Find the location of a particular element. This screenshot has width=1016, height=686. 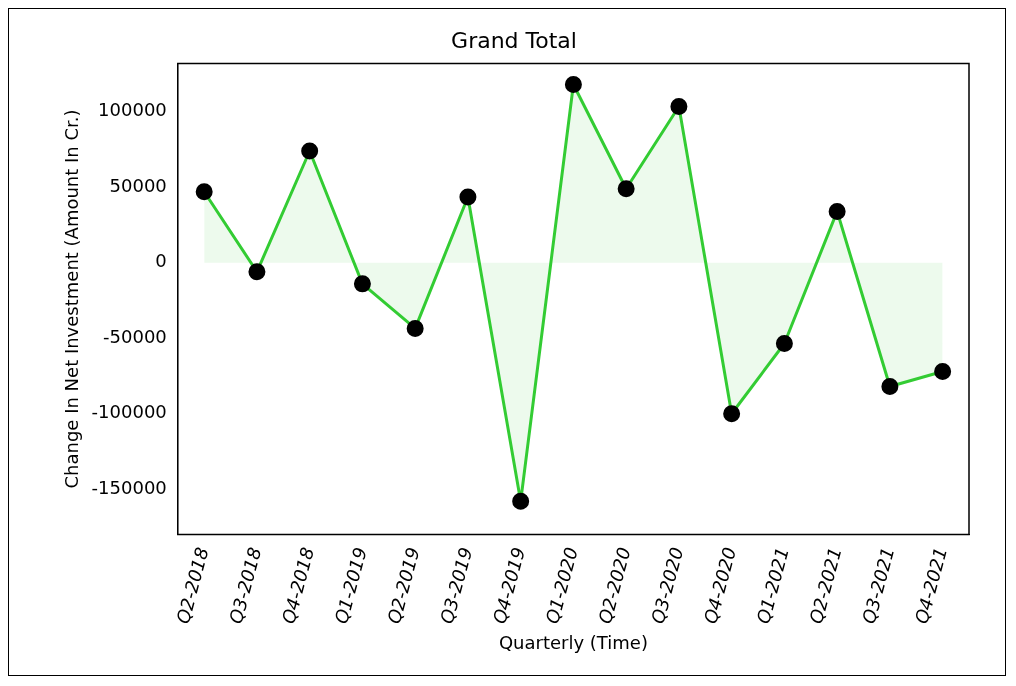

x-tick-label: Q4-2020 is located at coordinates (720, 585).